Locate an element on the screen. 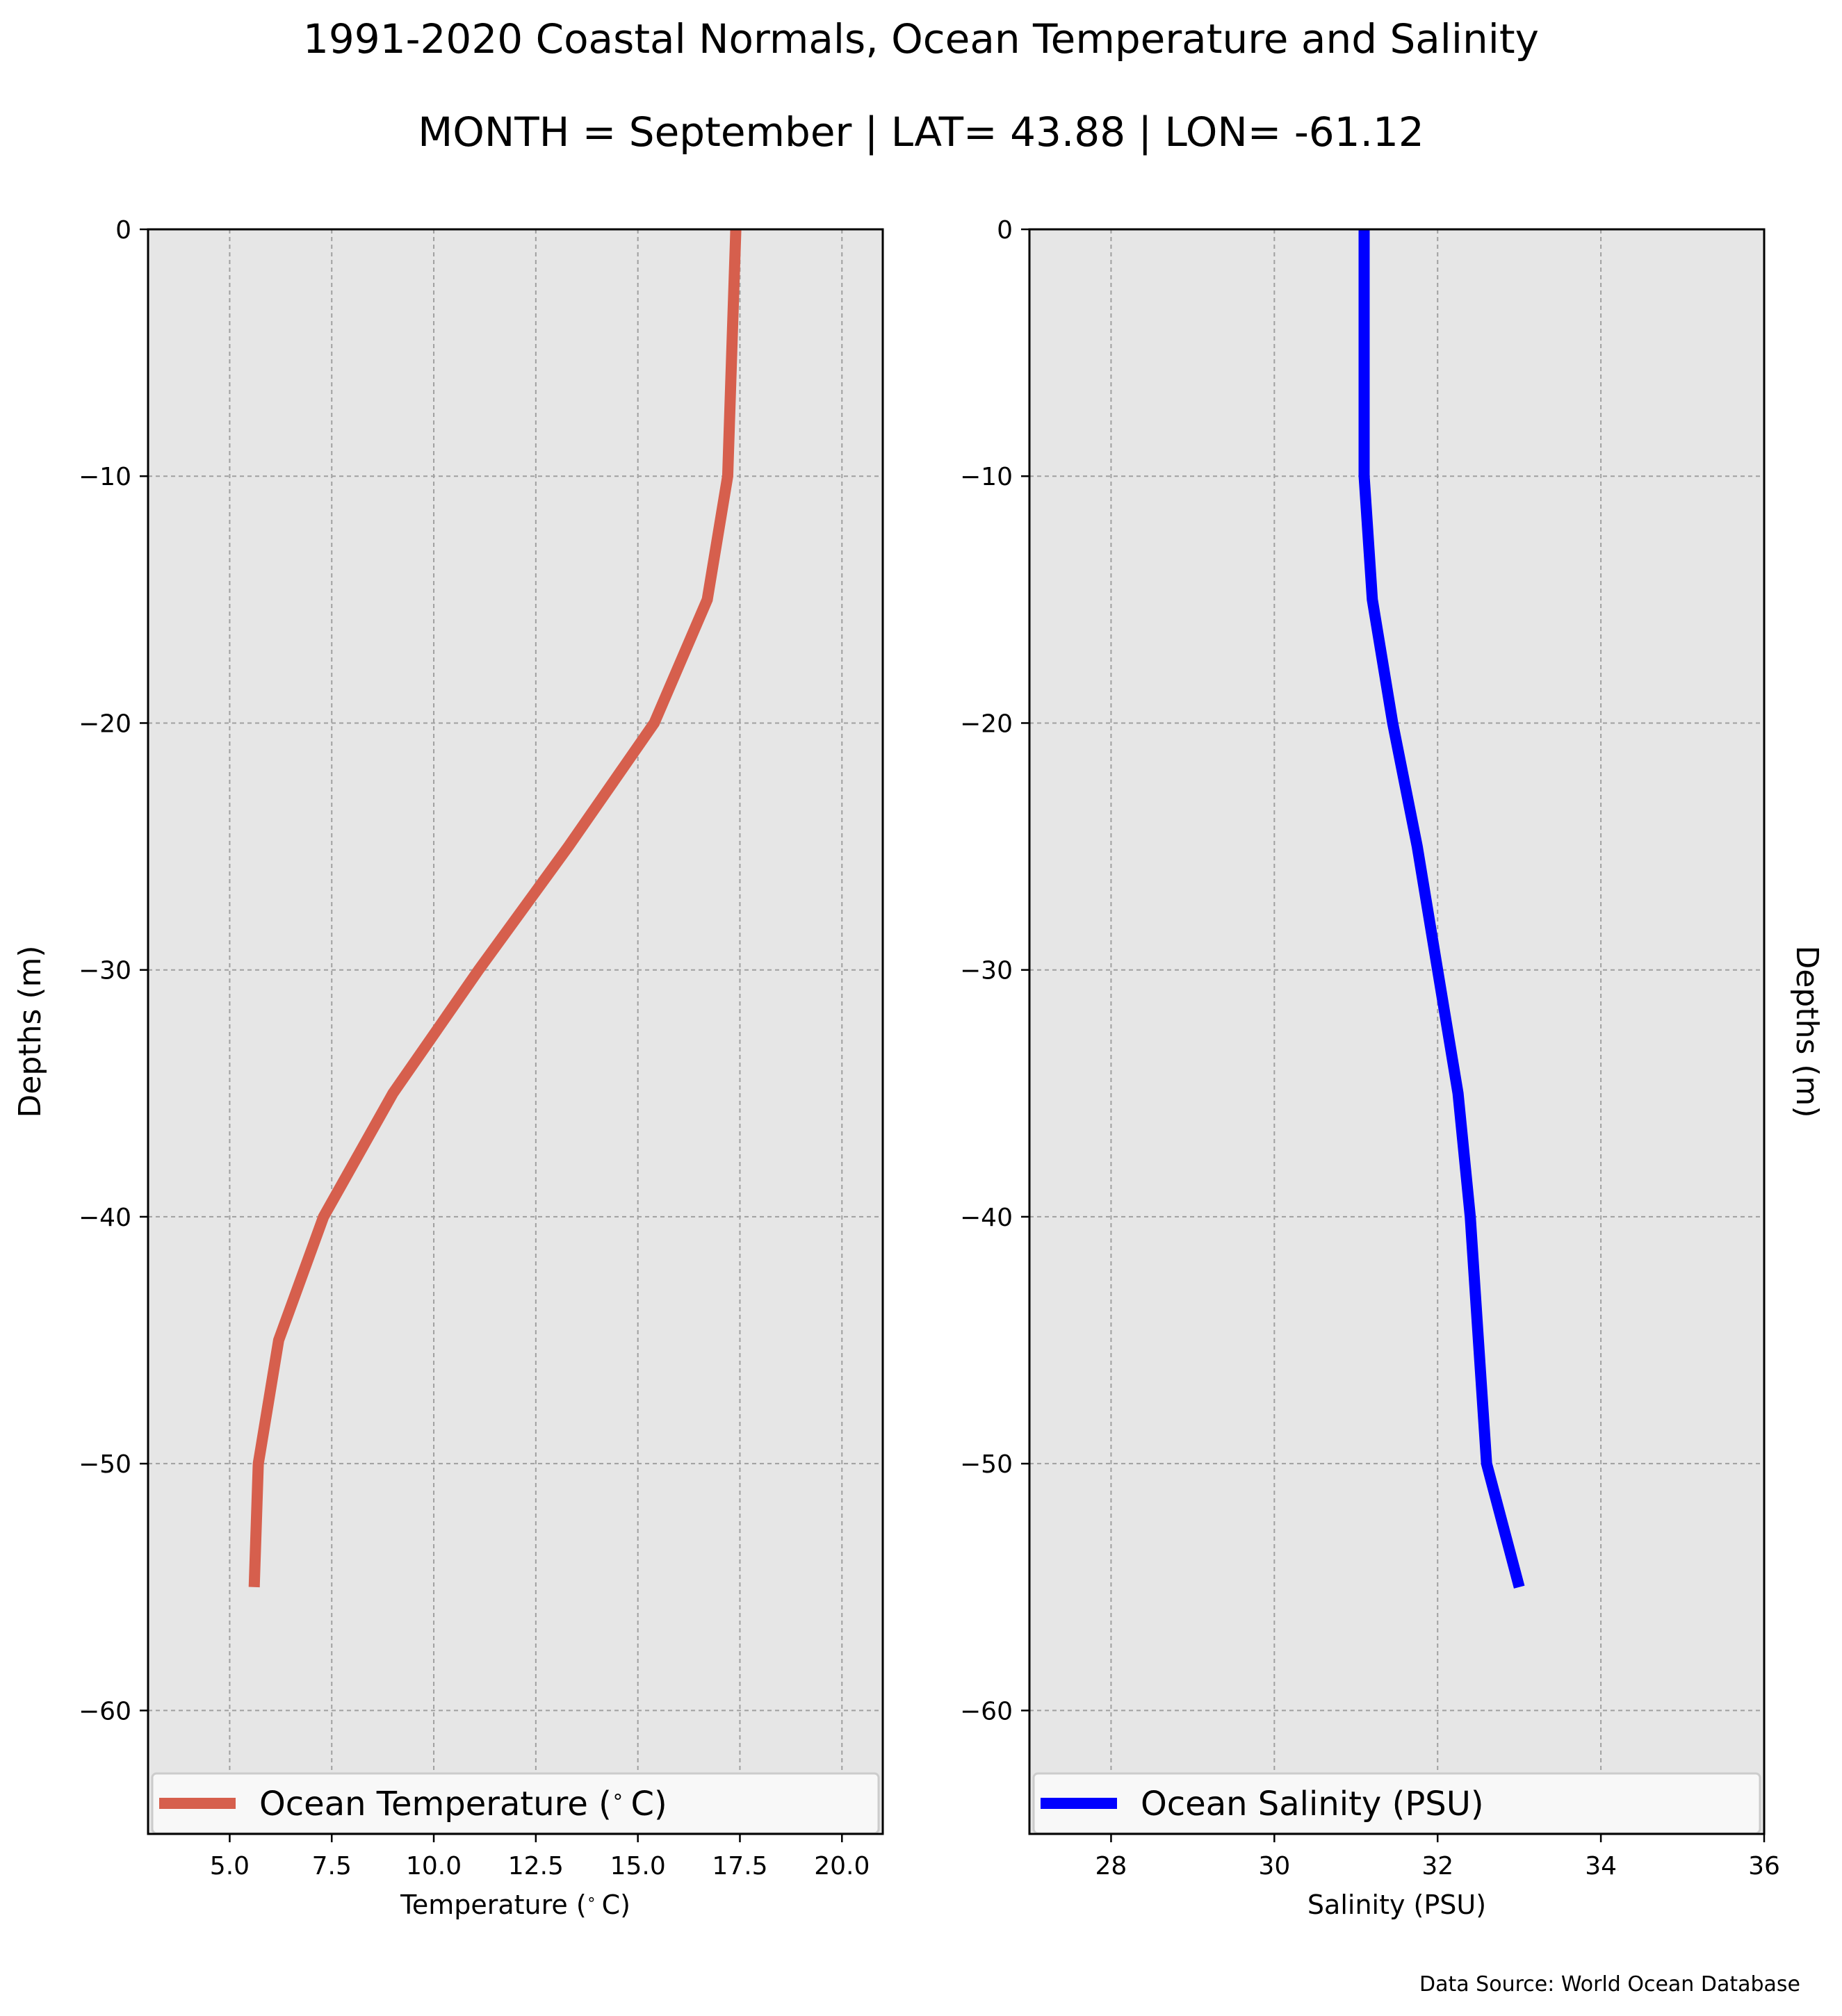 The height and width of the screenshot is (2016, 1842). temperature-x-tick-label: 7.5 is located at coordinates (332, 1866).